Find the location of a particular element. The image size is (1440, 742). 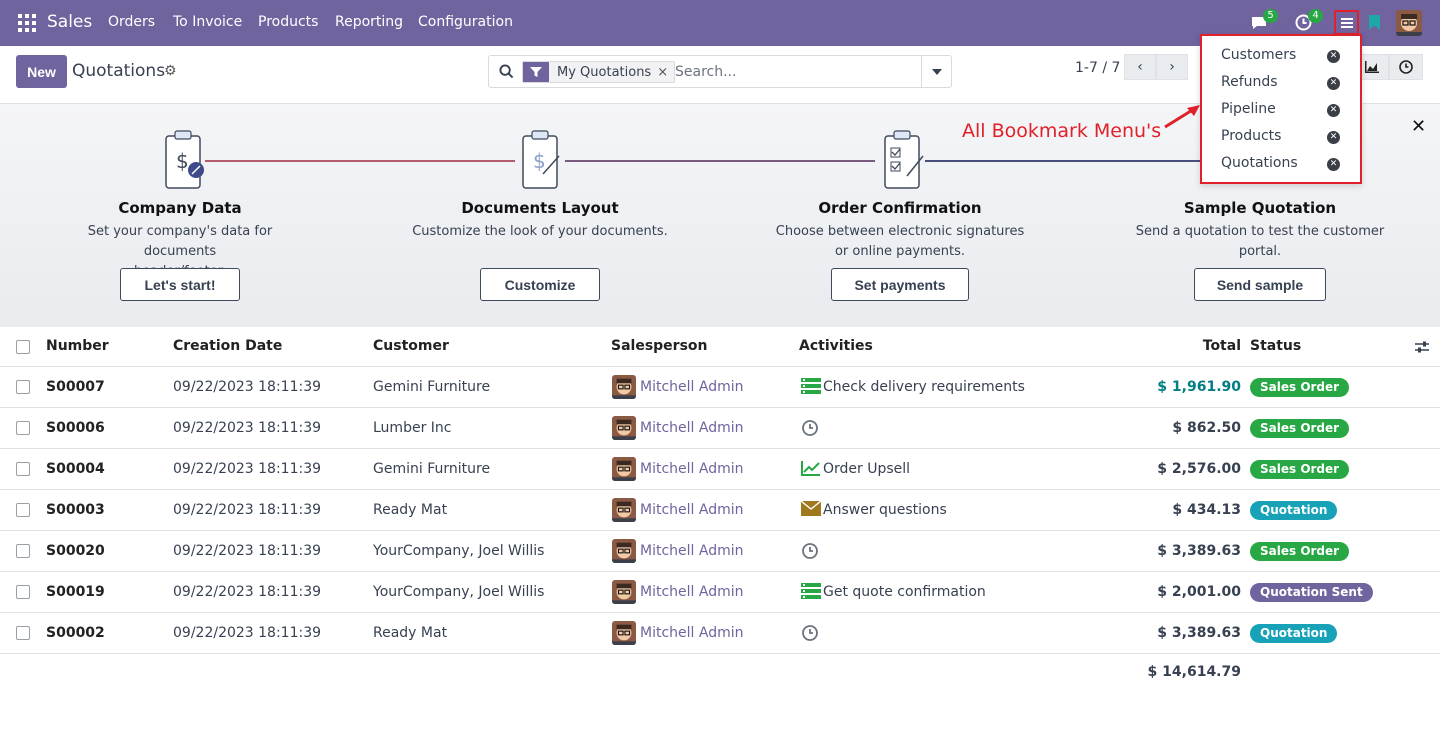

facet-remove-icon: × is located at coordinates (663, 72).